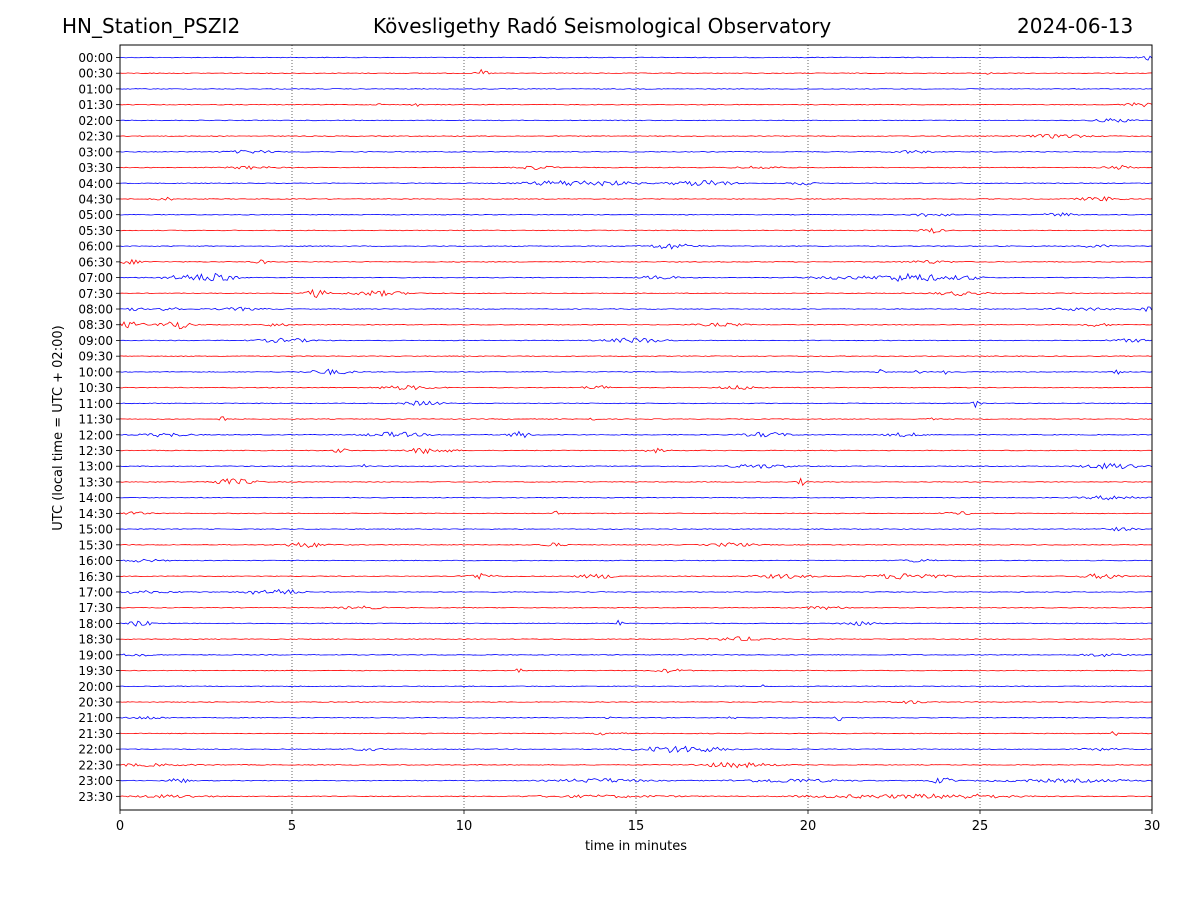 This screenshot has height=900, width=1200. What do you see at coordinates (95, 498) in the screenshot?
I see `row-label-1400: 14:00` at bounding box center [95, 498].